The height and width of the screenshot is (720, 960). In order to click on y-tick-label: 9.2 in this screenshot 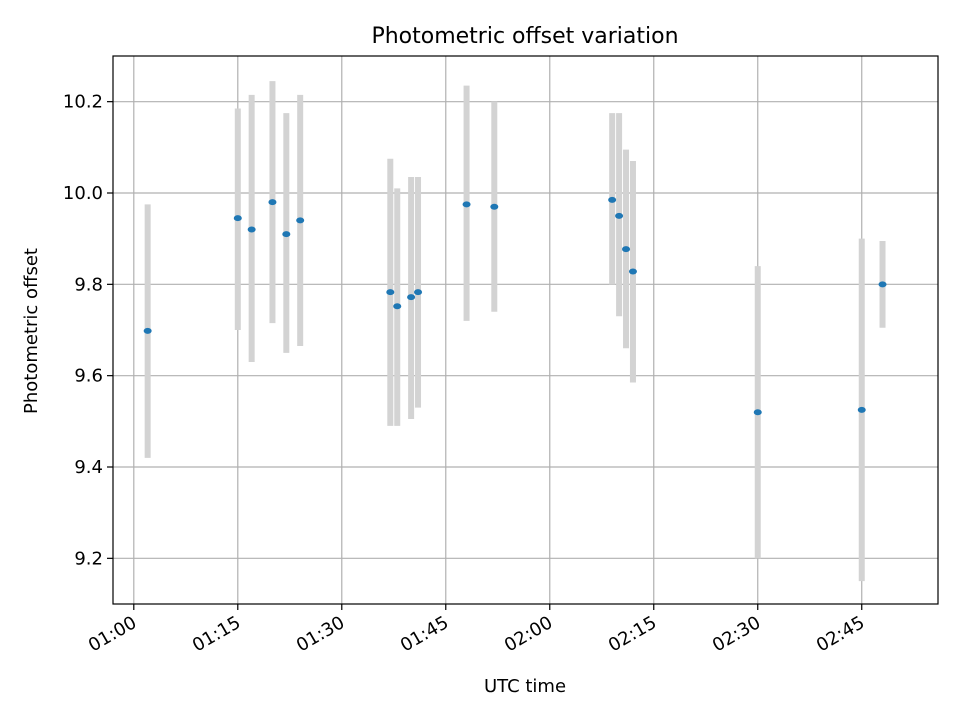, I will do `click(88, 558)`.